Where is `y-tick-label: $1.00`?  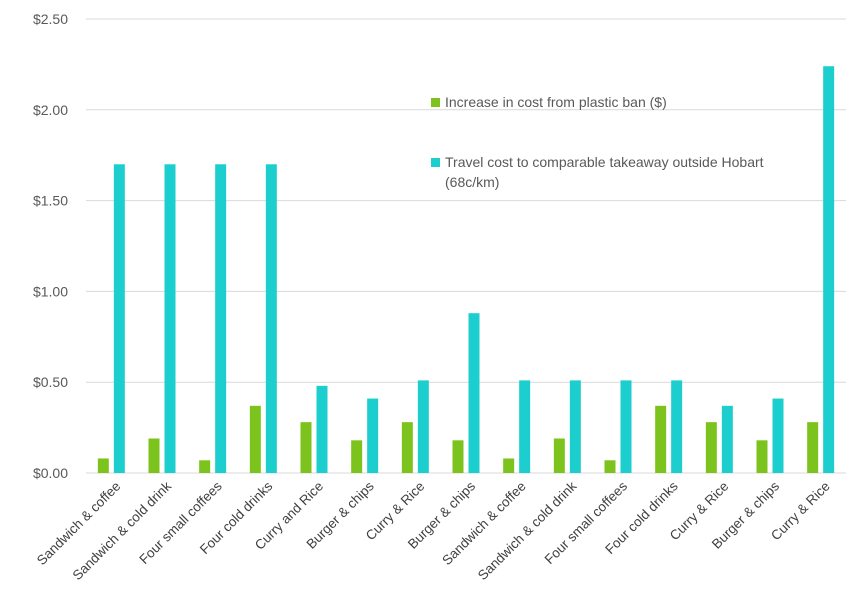
y-tick-label: $1.00 is located at coordinates (50, 291).